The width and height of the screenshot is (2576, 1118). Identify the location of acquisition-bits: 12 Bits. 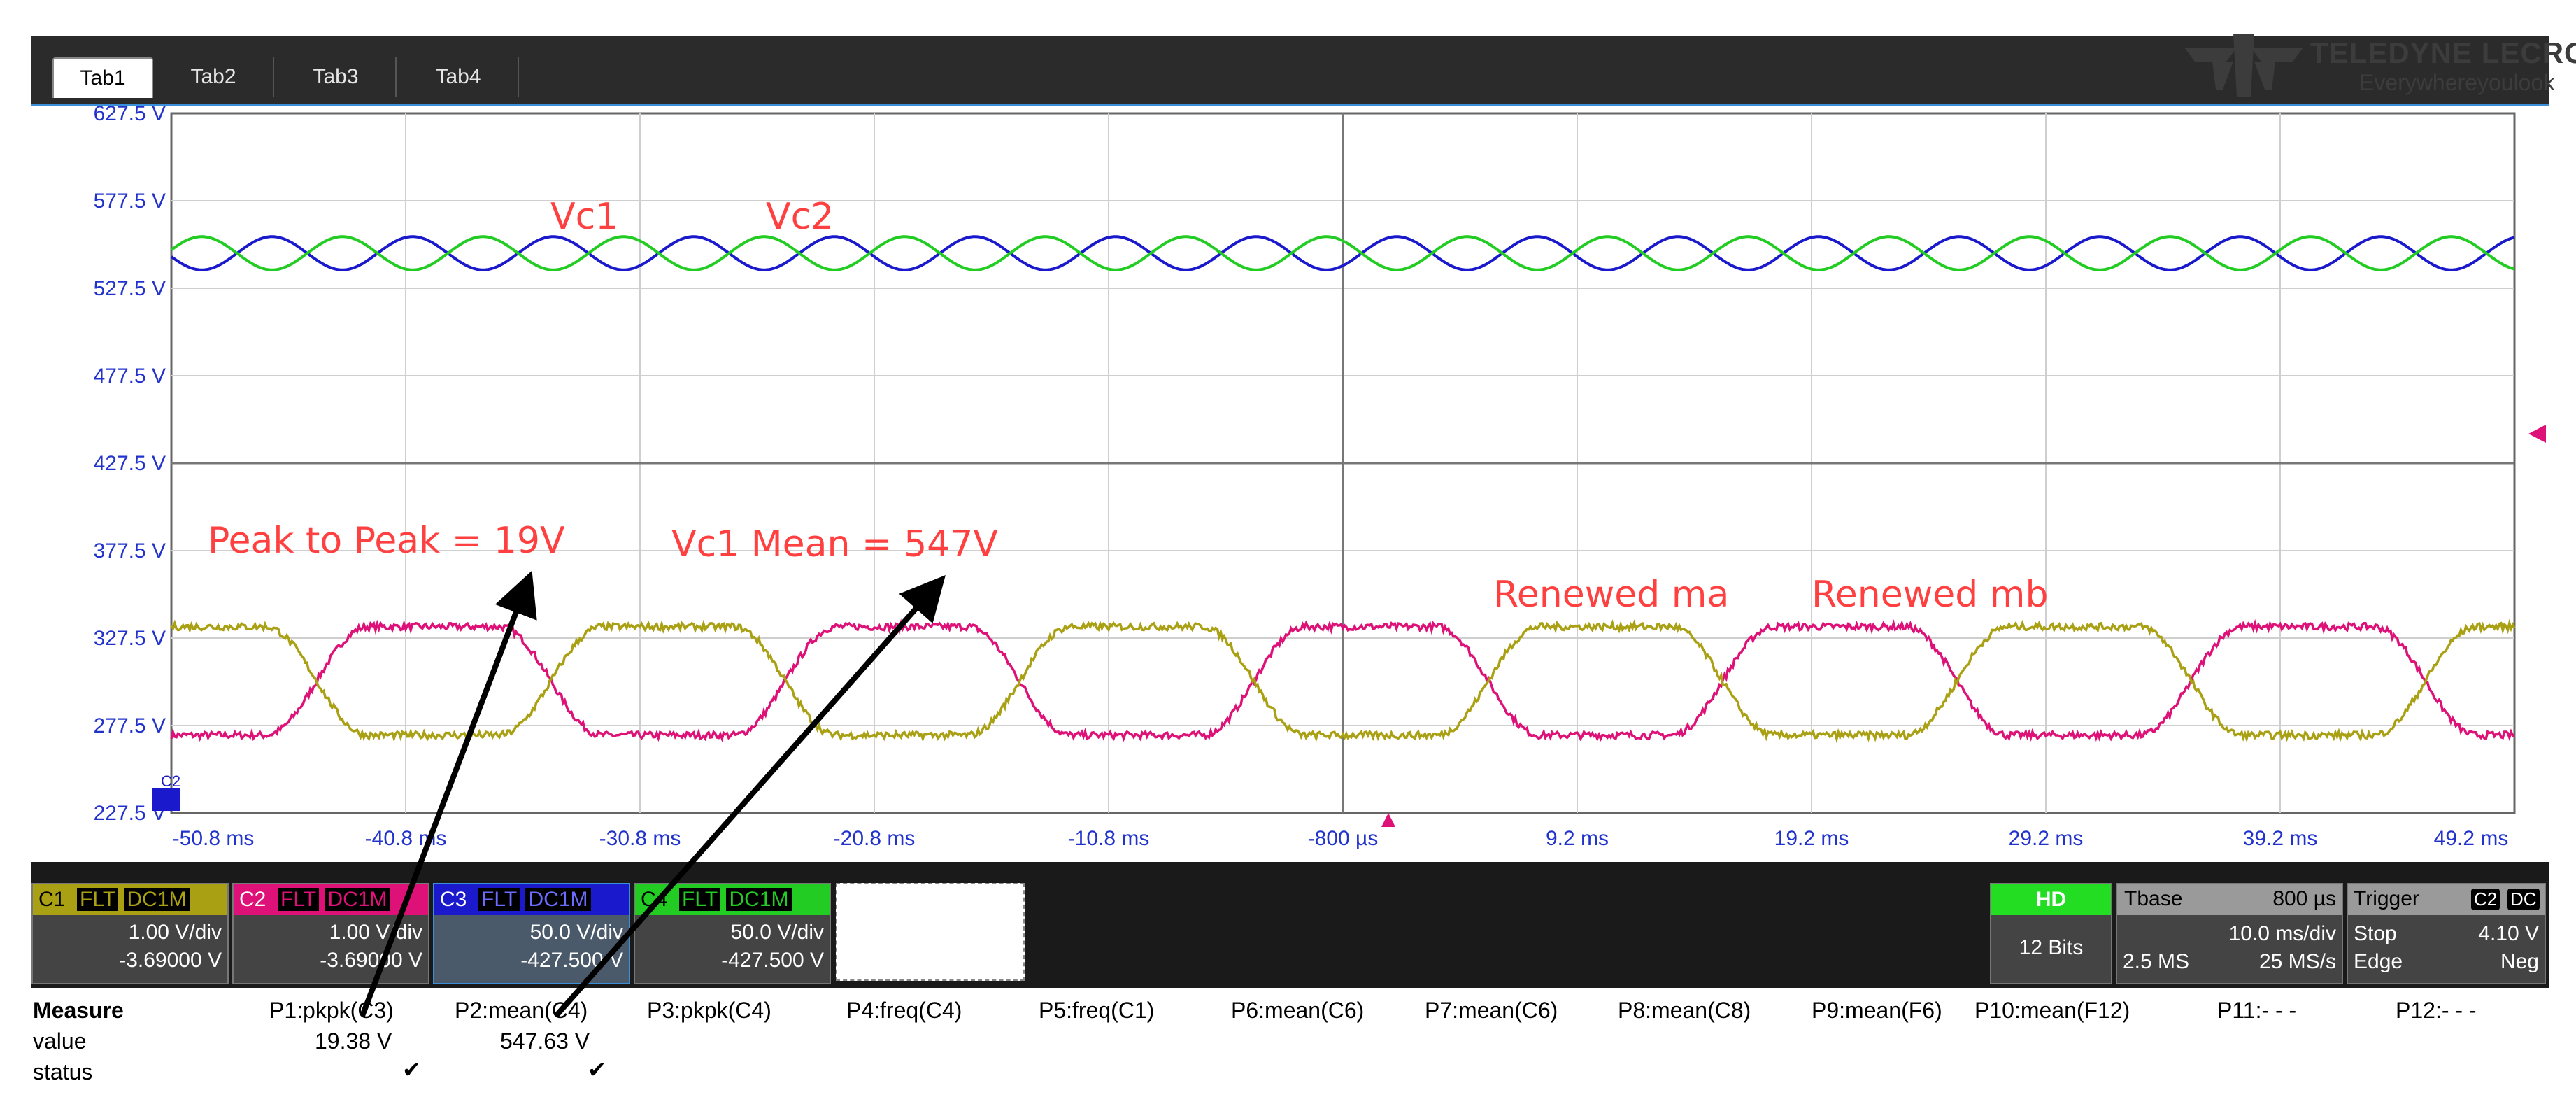
(2051, 947).